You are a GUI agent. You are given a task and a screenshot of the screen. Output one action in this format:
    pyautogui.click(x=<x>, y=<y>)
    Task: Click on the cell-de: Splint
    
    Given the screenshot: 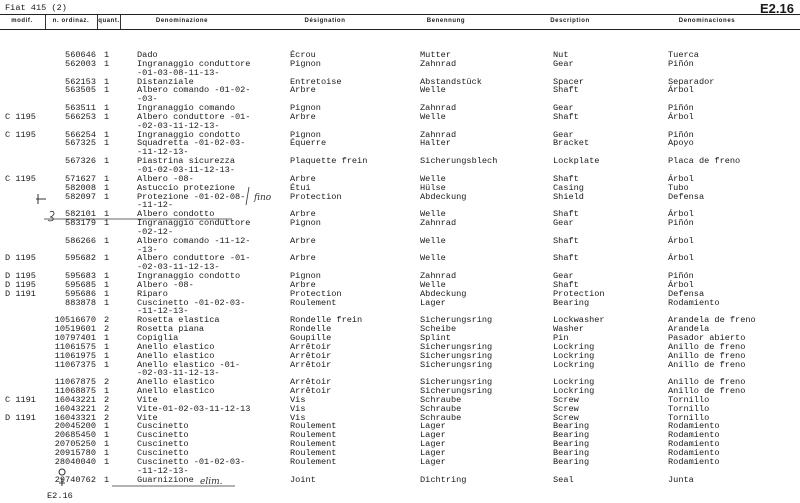 What is the action you would take?
    pyautogui.click(x=435, y=338)
    